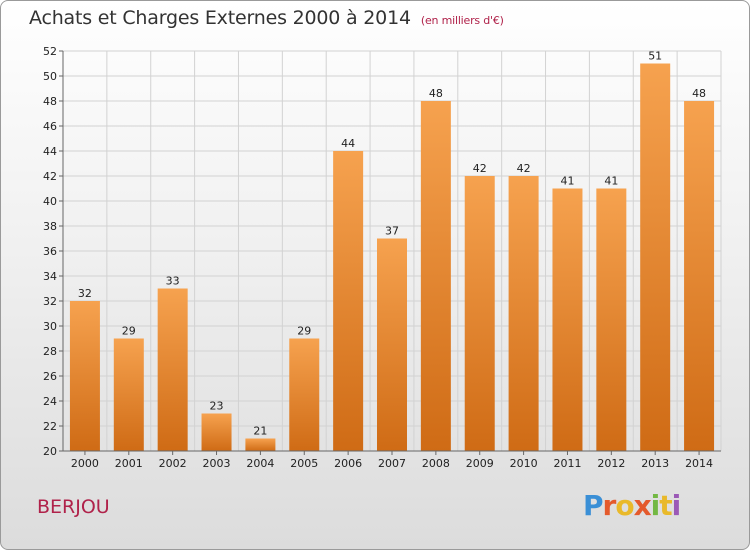  What do you see at coordinates (220, 18) in the screenshot?
I see `chart-title-text: Achats et Charges Externes 2000 à 2014` at bounding box center [220, 18].